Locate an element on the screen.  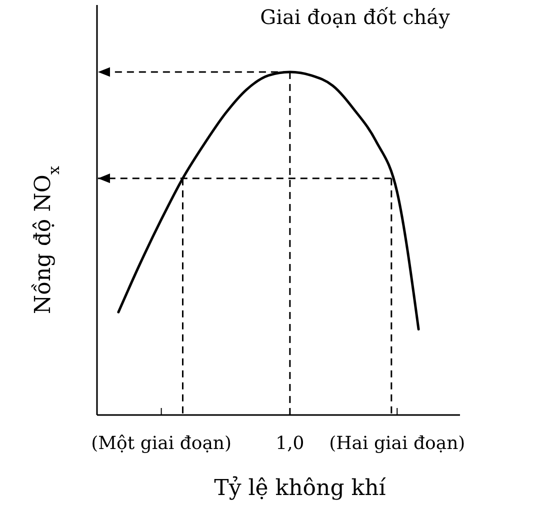
x-tick-label: (Một giai đoạn) is located at coordinates (161, 443).